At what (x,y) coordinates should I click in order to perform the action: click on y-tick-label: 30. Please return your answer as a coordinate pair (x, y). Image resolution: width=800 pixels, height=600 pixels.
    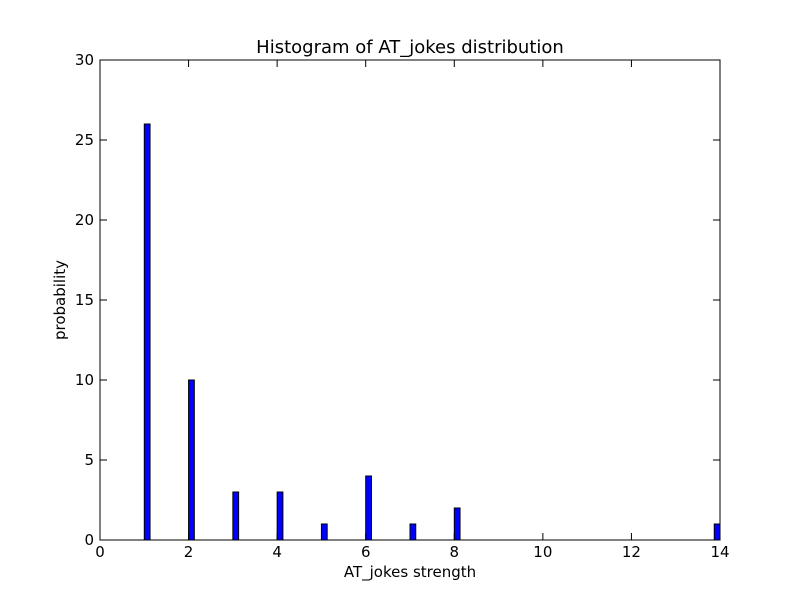
    Looking at the image, I should click on (84, 60).